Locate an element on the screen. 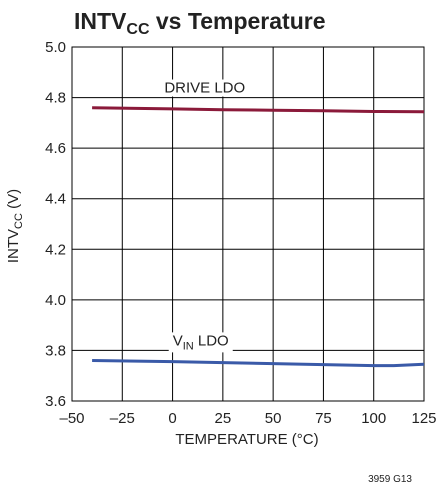 Image resolution: width=437 pixels, height=492 pixels. series-label-text: DRIVE LDO is located at coordinates (204, 88).